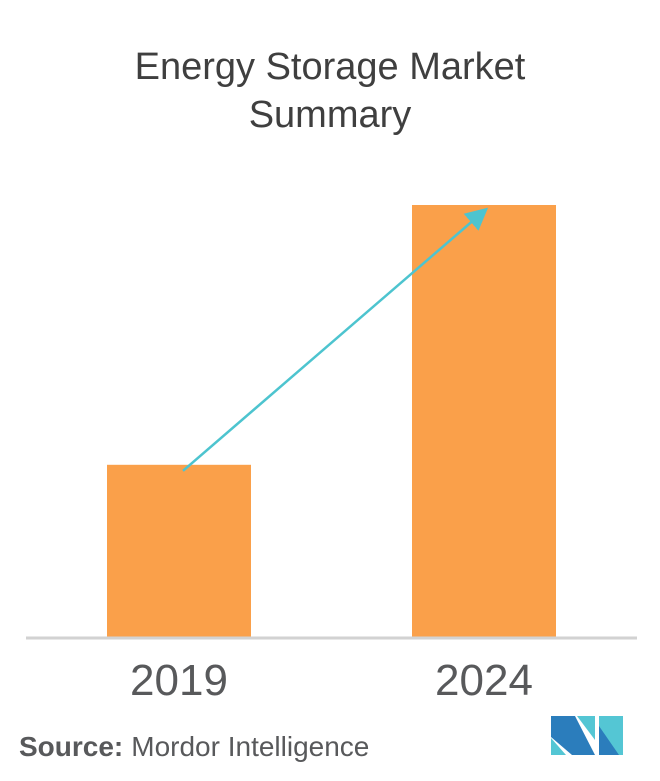 The width and height of the screenshot is (660, 781). I want to click on bar-2019, so click(179, 551).